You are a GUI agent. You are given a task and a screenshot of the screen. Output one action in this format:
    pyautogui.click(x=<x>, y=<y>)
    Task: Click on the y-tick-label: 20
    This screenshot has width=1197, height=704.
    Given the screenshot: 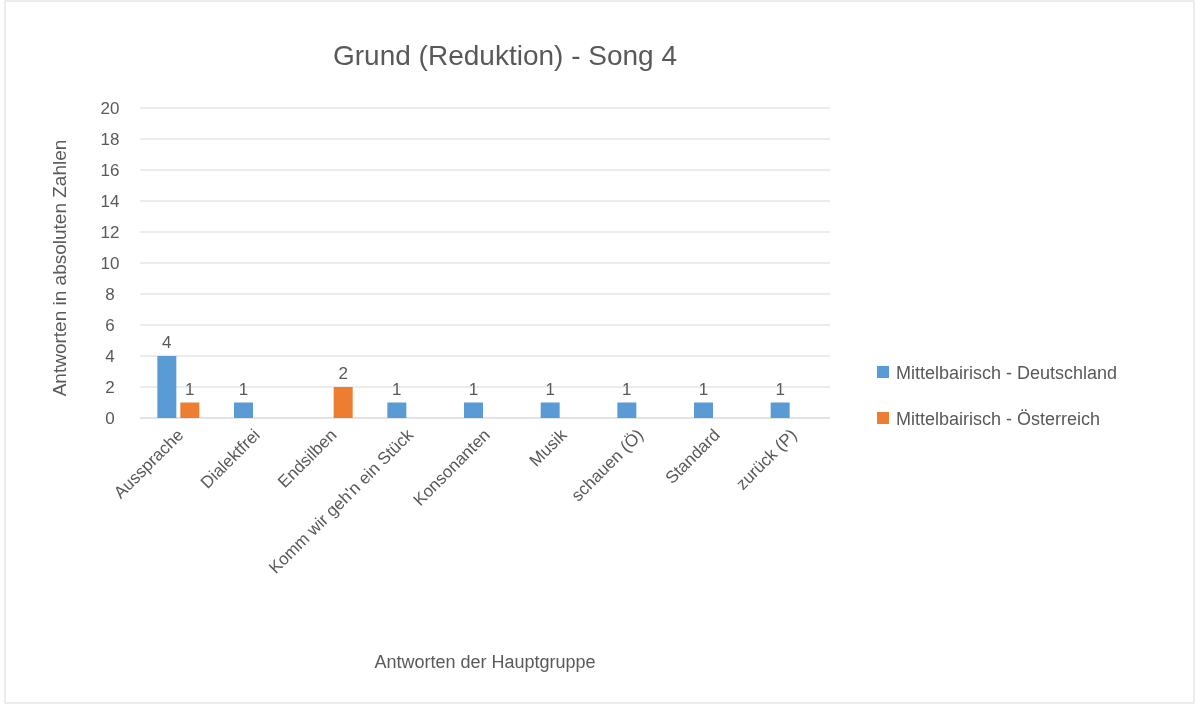 What is the action you would take?
    pyautogui.click(x=110, y=108)
    